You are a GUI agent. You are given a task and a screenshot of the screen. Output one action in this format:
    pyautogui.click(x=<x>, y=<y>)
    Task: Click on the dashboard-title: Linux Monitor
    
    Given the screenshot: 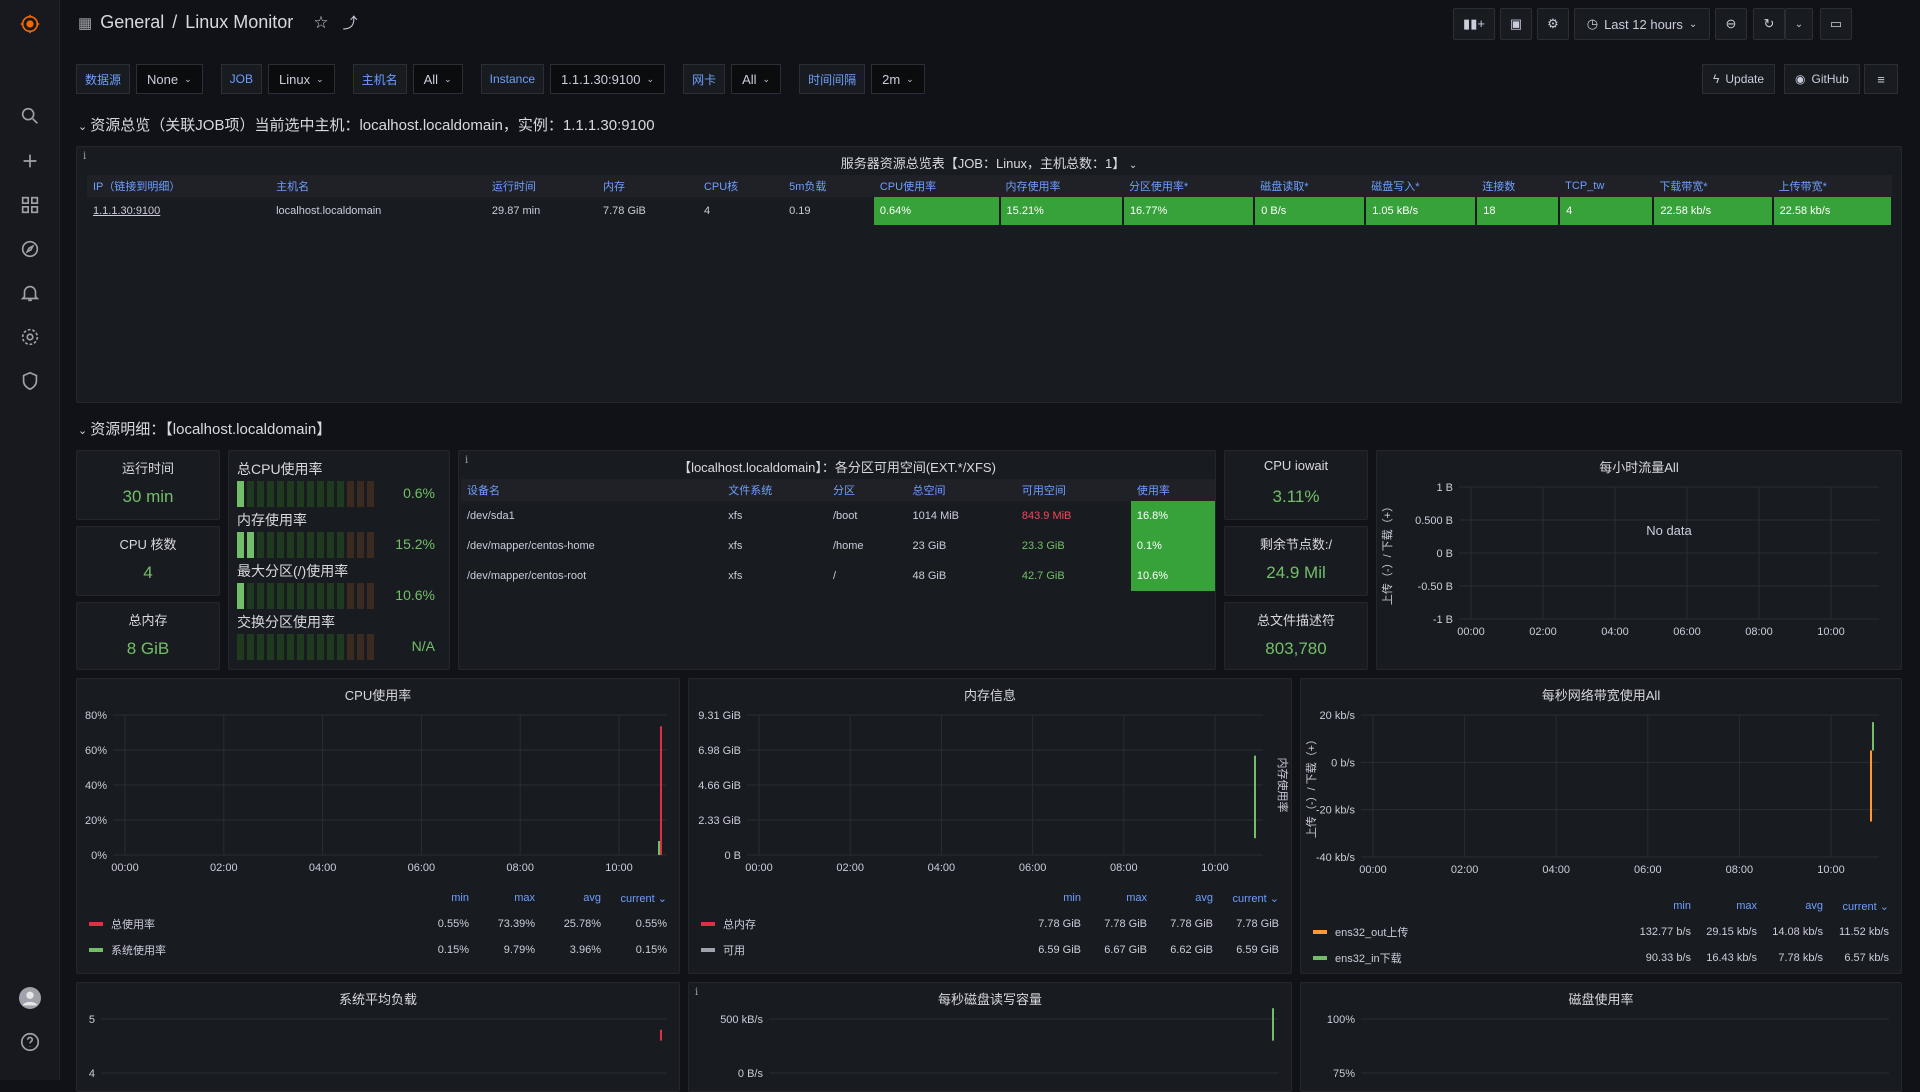 What is the action you would take?
    pyautogui.click(x=239, y=22)
    